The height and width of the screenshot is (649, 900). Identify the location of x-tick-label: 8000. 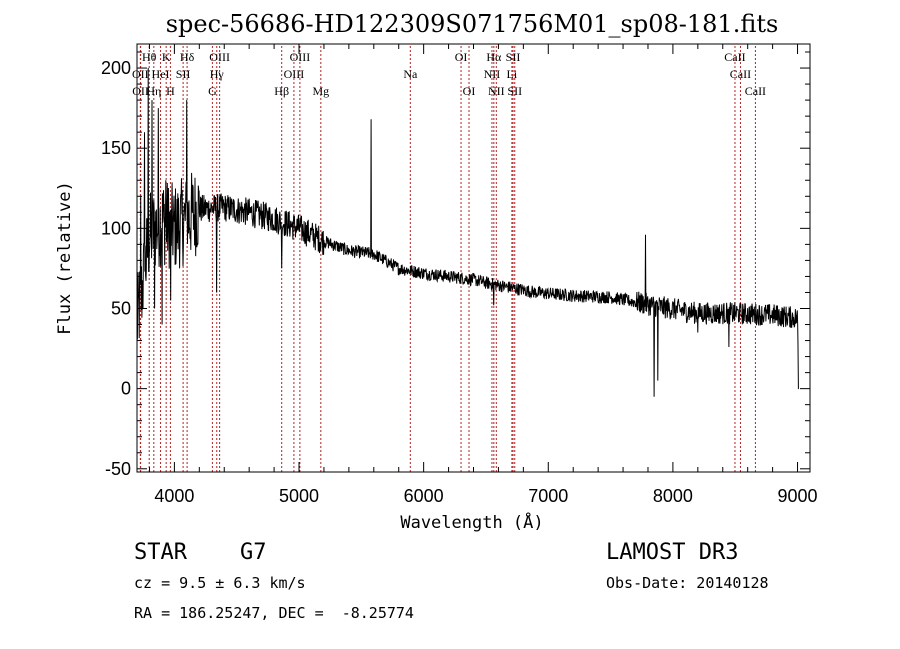
(673, 496).